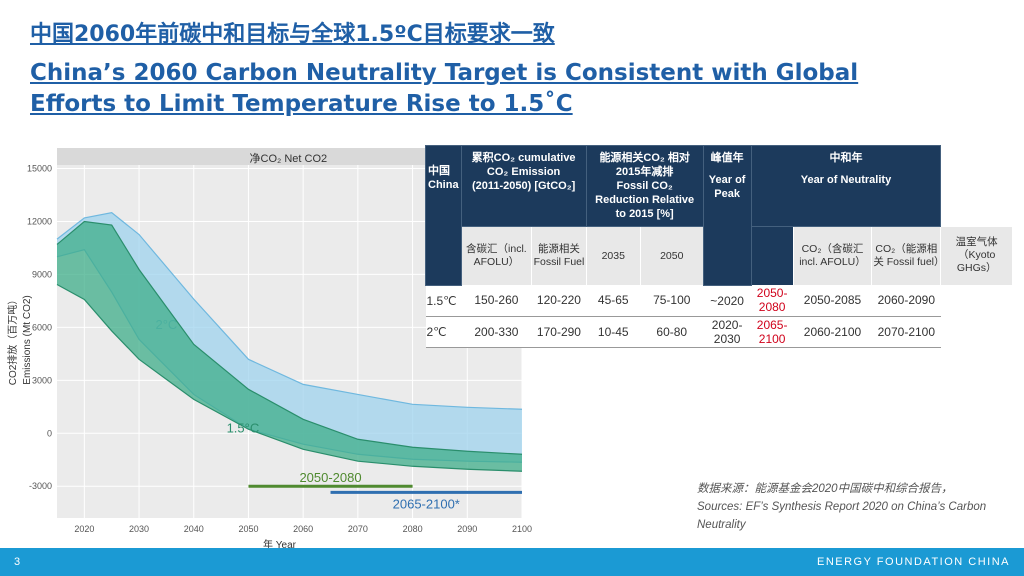  I want to click on table-cell: 2060-2100, so click(832, 332).